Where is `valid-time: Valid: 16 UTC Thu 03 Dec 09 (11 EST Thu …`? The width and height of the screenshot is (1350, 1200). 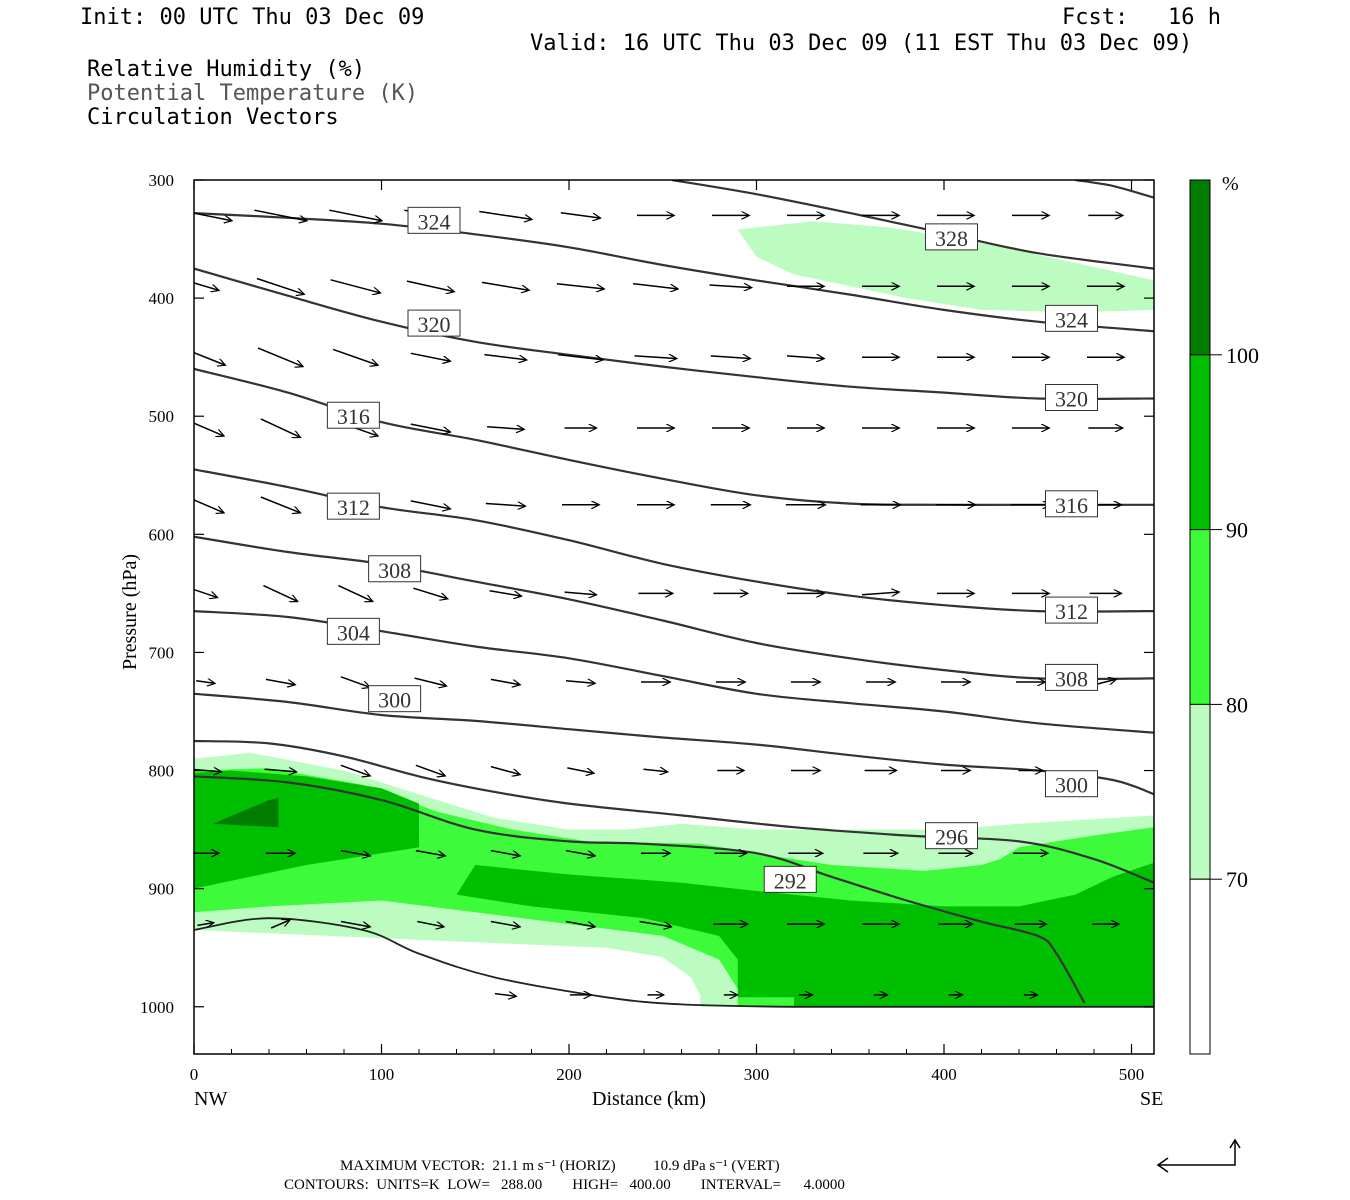
valid-time: Valid: 16 UTC Thu 03 Dec 09 (11 EST Thu … is located at coordinates (861, 43).